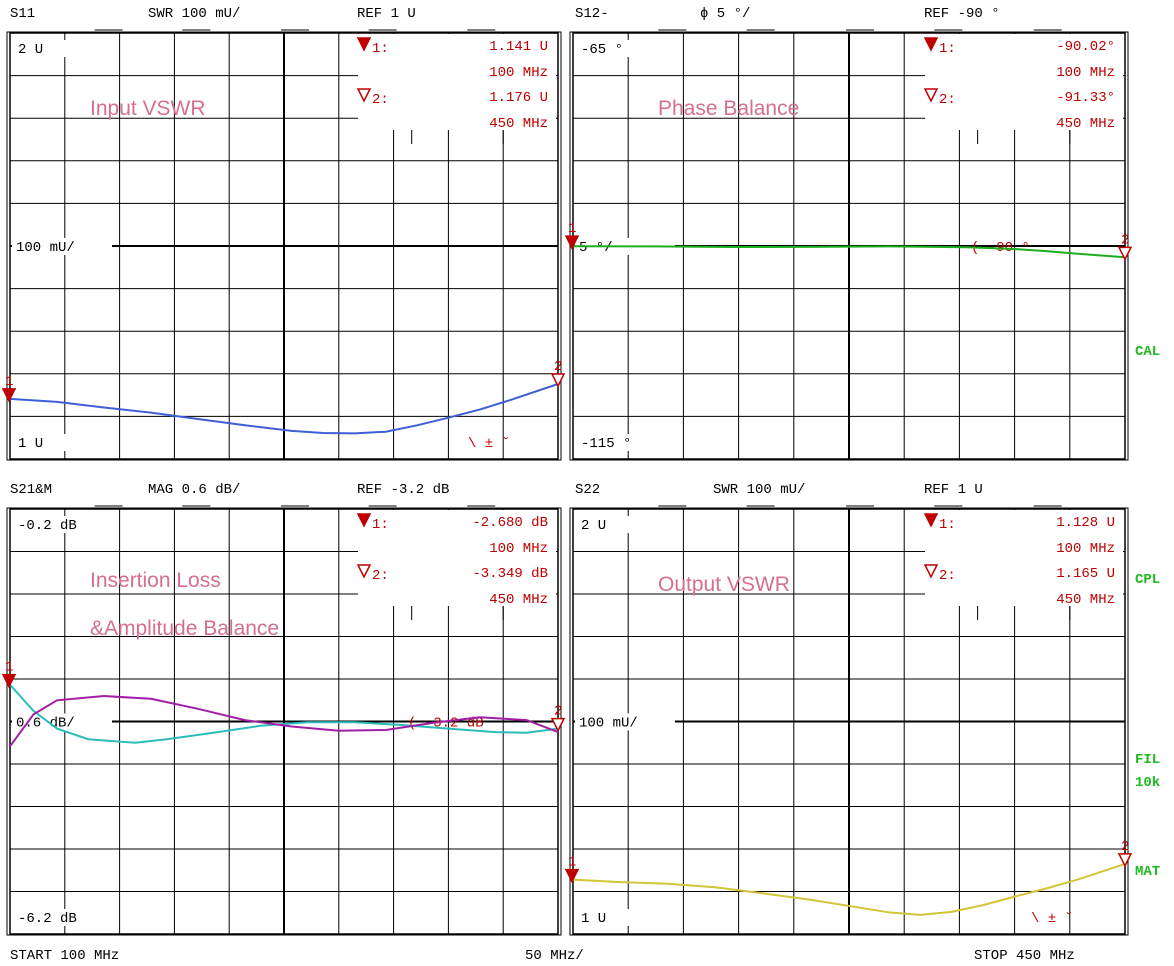 Image resolution: width=1174 pixels, height=966 pixels. Describe the element at coordinates (725, 14) in the screenshot. I see `header-scale: ϕ 5 °/` at that location.